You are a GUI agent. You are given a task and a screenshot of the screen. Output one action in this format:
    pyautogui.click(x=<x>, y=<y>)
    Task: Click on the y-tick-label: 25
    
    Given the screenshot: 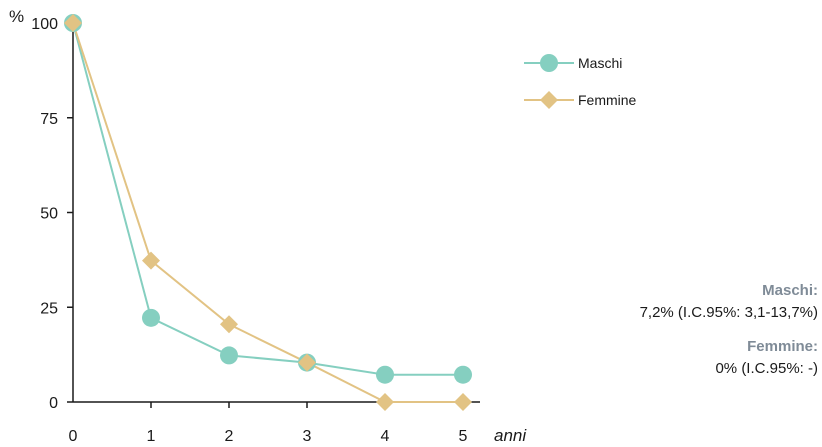 What is the action you would take?
    pyautogui.click(x=49, y=308)
    